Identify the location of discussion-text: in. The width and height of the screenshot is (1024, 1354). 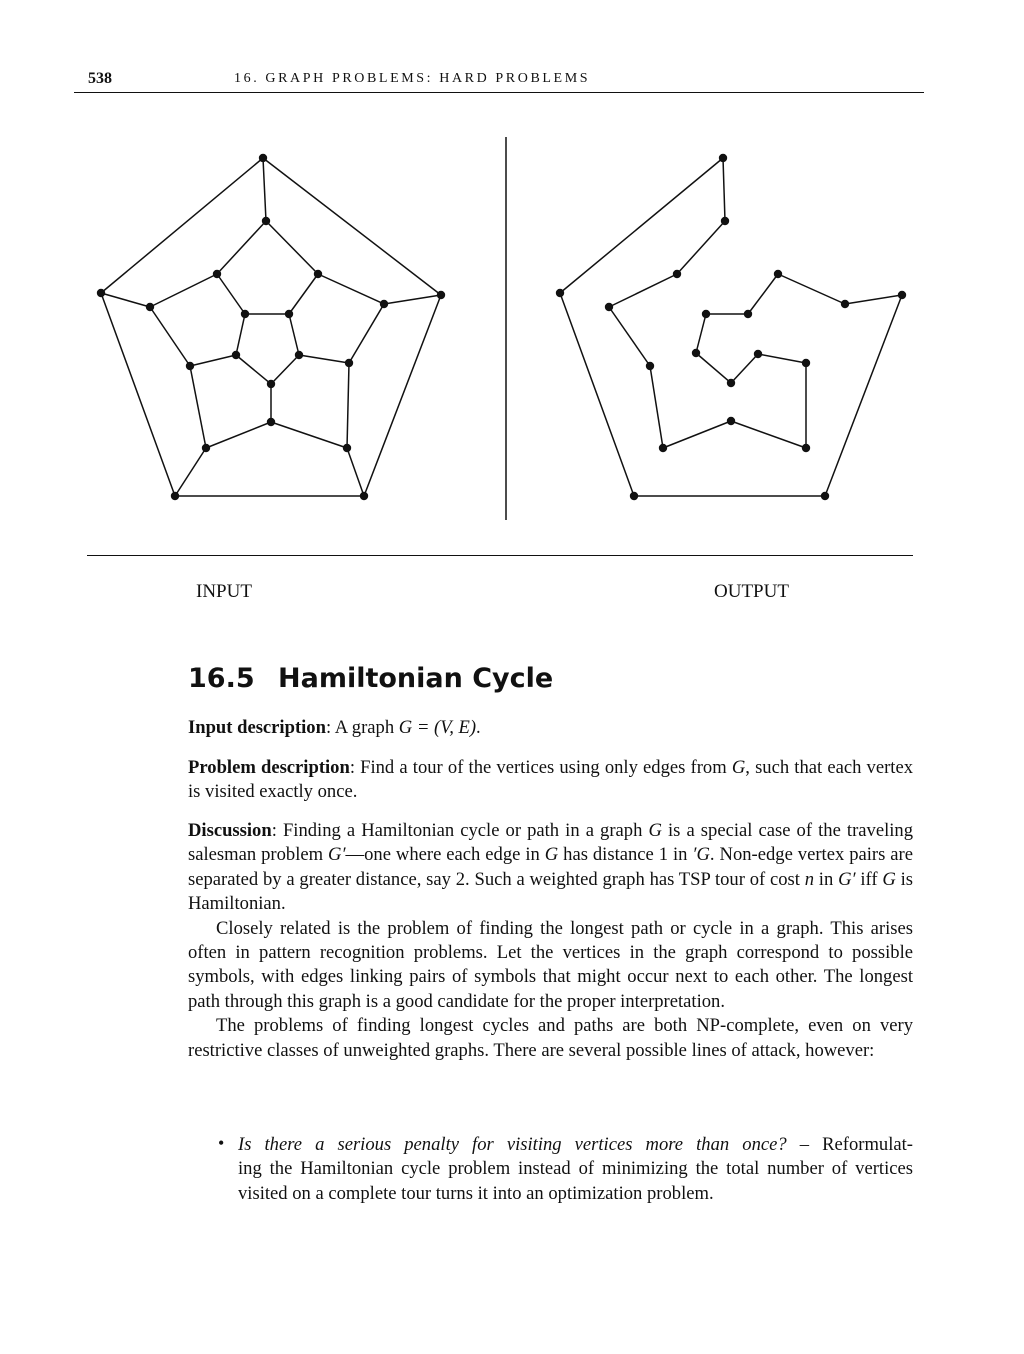
(826, 879).